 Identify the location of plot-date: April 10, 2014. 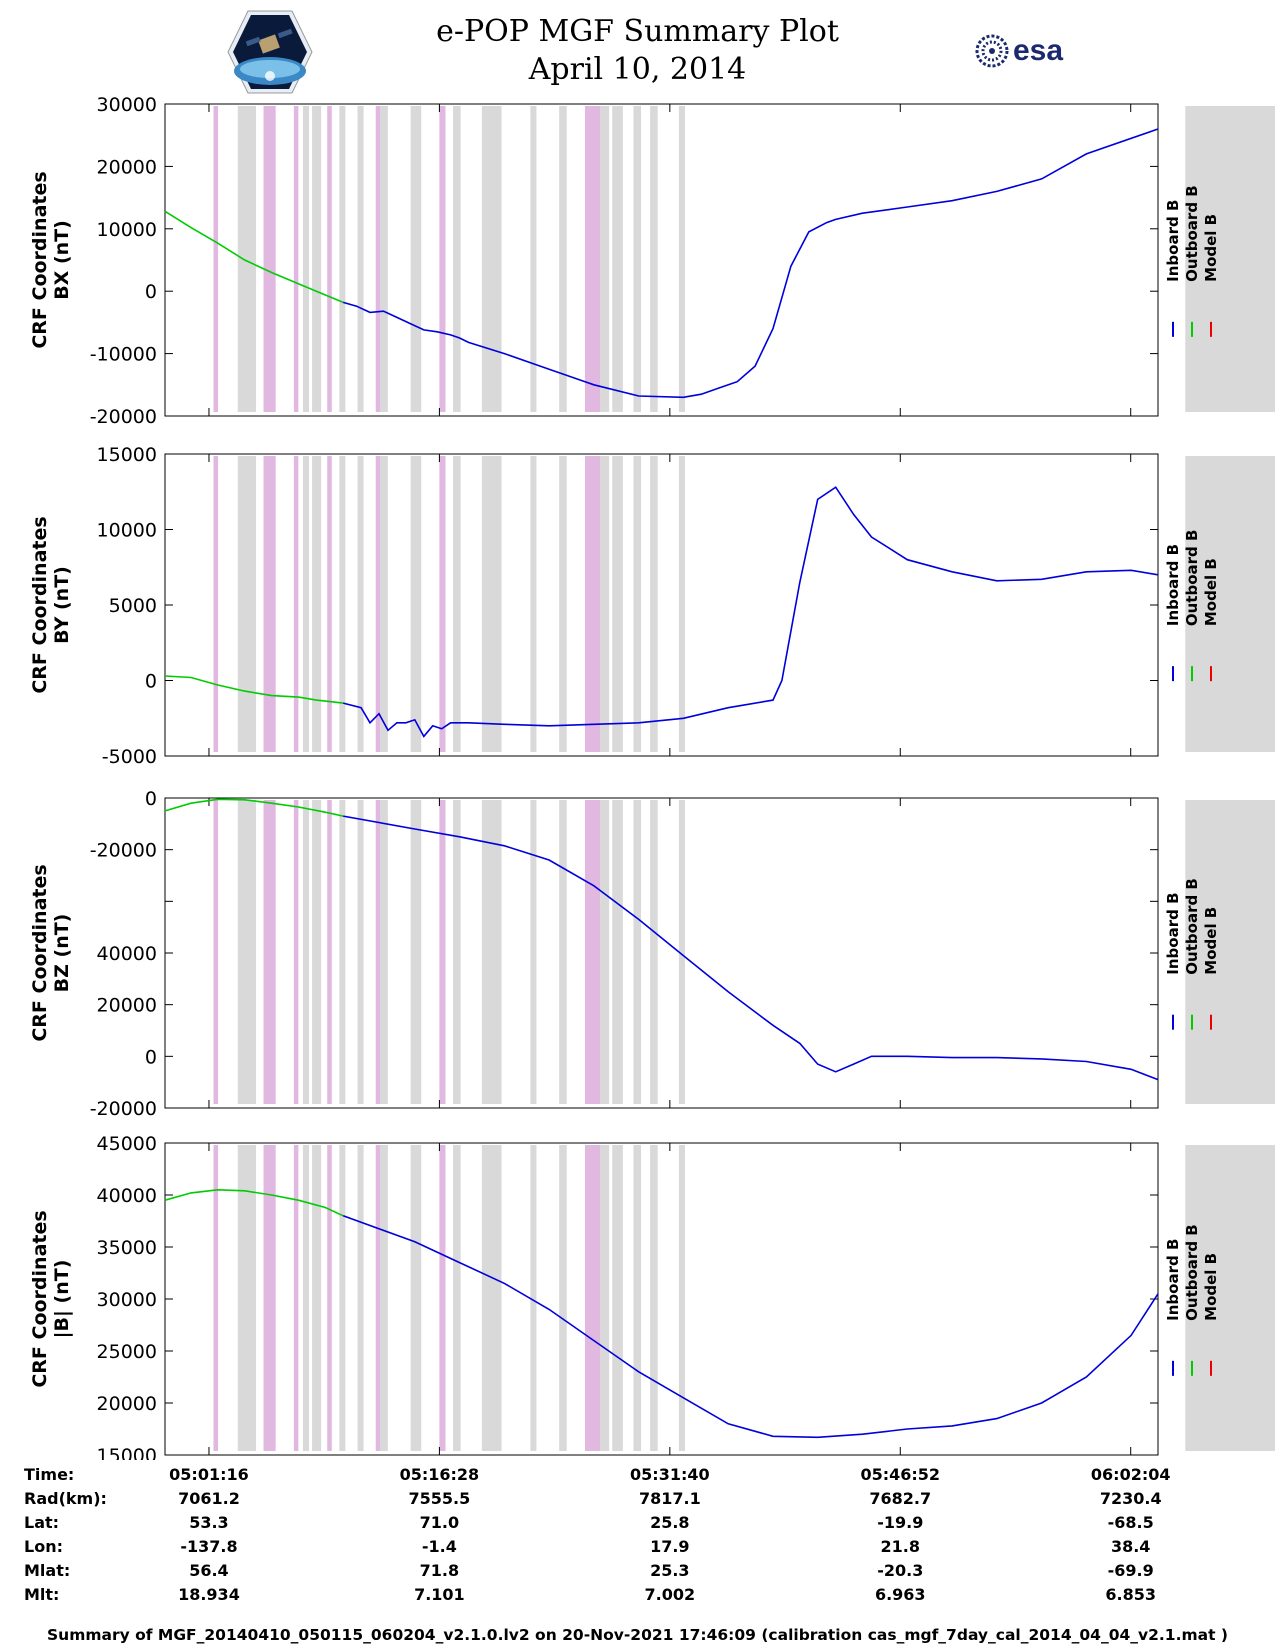
(637, 69).